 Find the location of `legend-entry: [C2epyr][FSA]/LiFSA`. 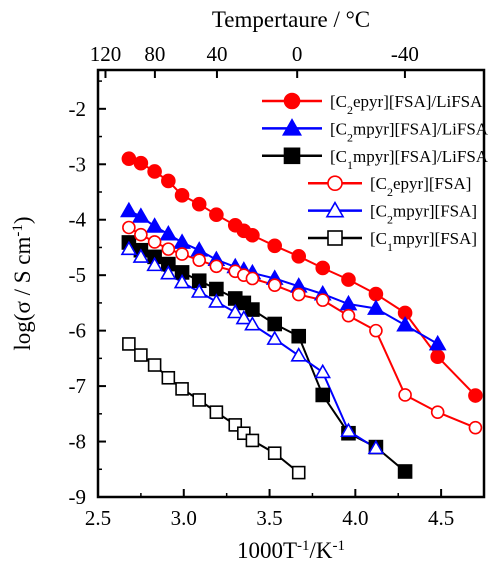

legend-entry: [C2epyr][FSA]/LiFSA is located at coordinates (372, 104).